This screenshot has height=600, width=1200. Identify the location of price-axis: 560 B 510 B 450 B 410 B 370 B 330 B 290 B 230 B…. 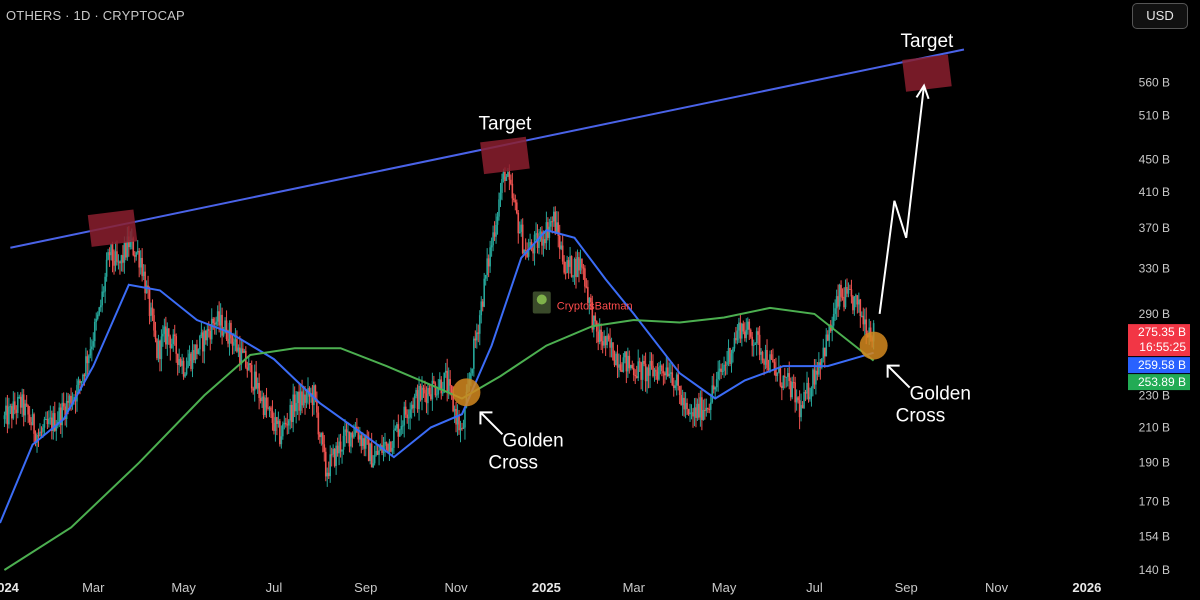
(1154, 326).